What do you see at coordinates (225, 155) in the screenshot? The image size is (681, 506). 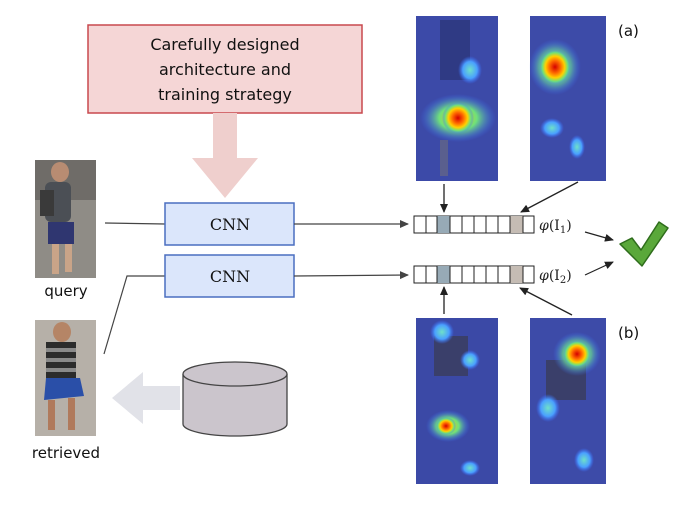 I see `design-to-cnn-arrow` at bounding box center [225, 155].